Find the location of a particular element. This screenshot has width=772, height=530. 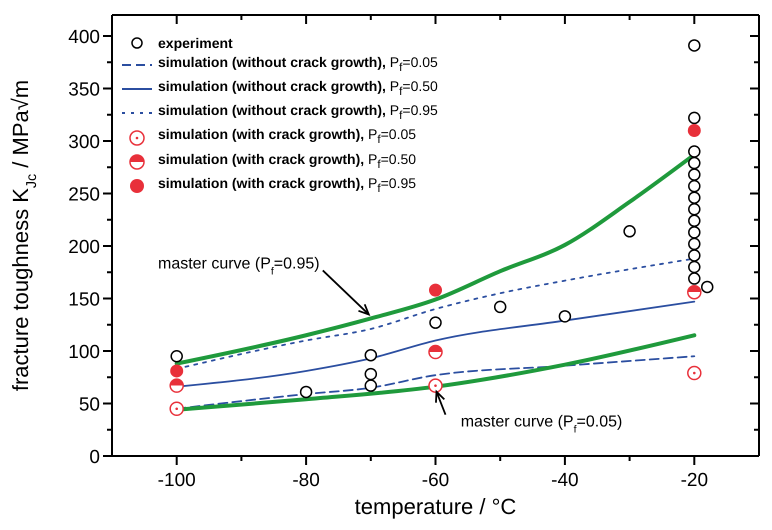

x-tick-label: -60 is located at coordinates (436, 480).